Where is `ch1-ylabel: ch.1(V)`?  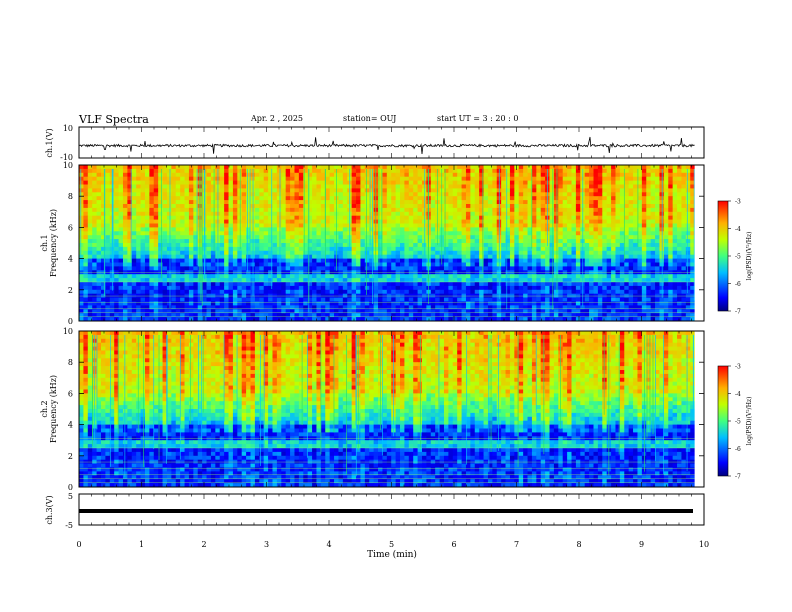 ch1-ylabel: ch.1(V) is located at coordinates (49, 142).